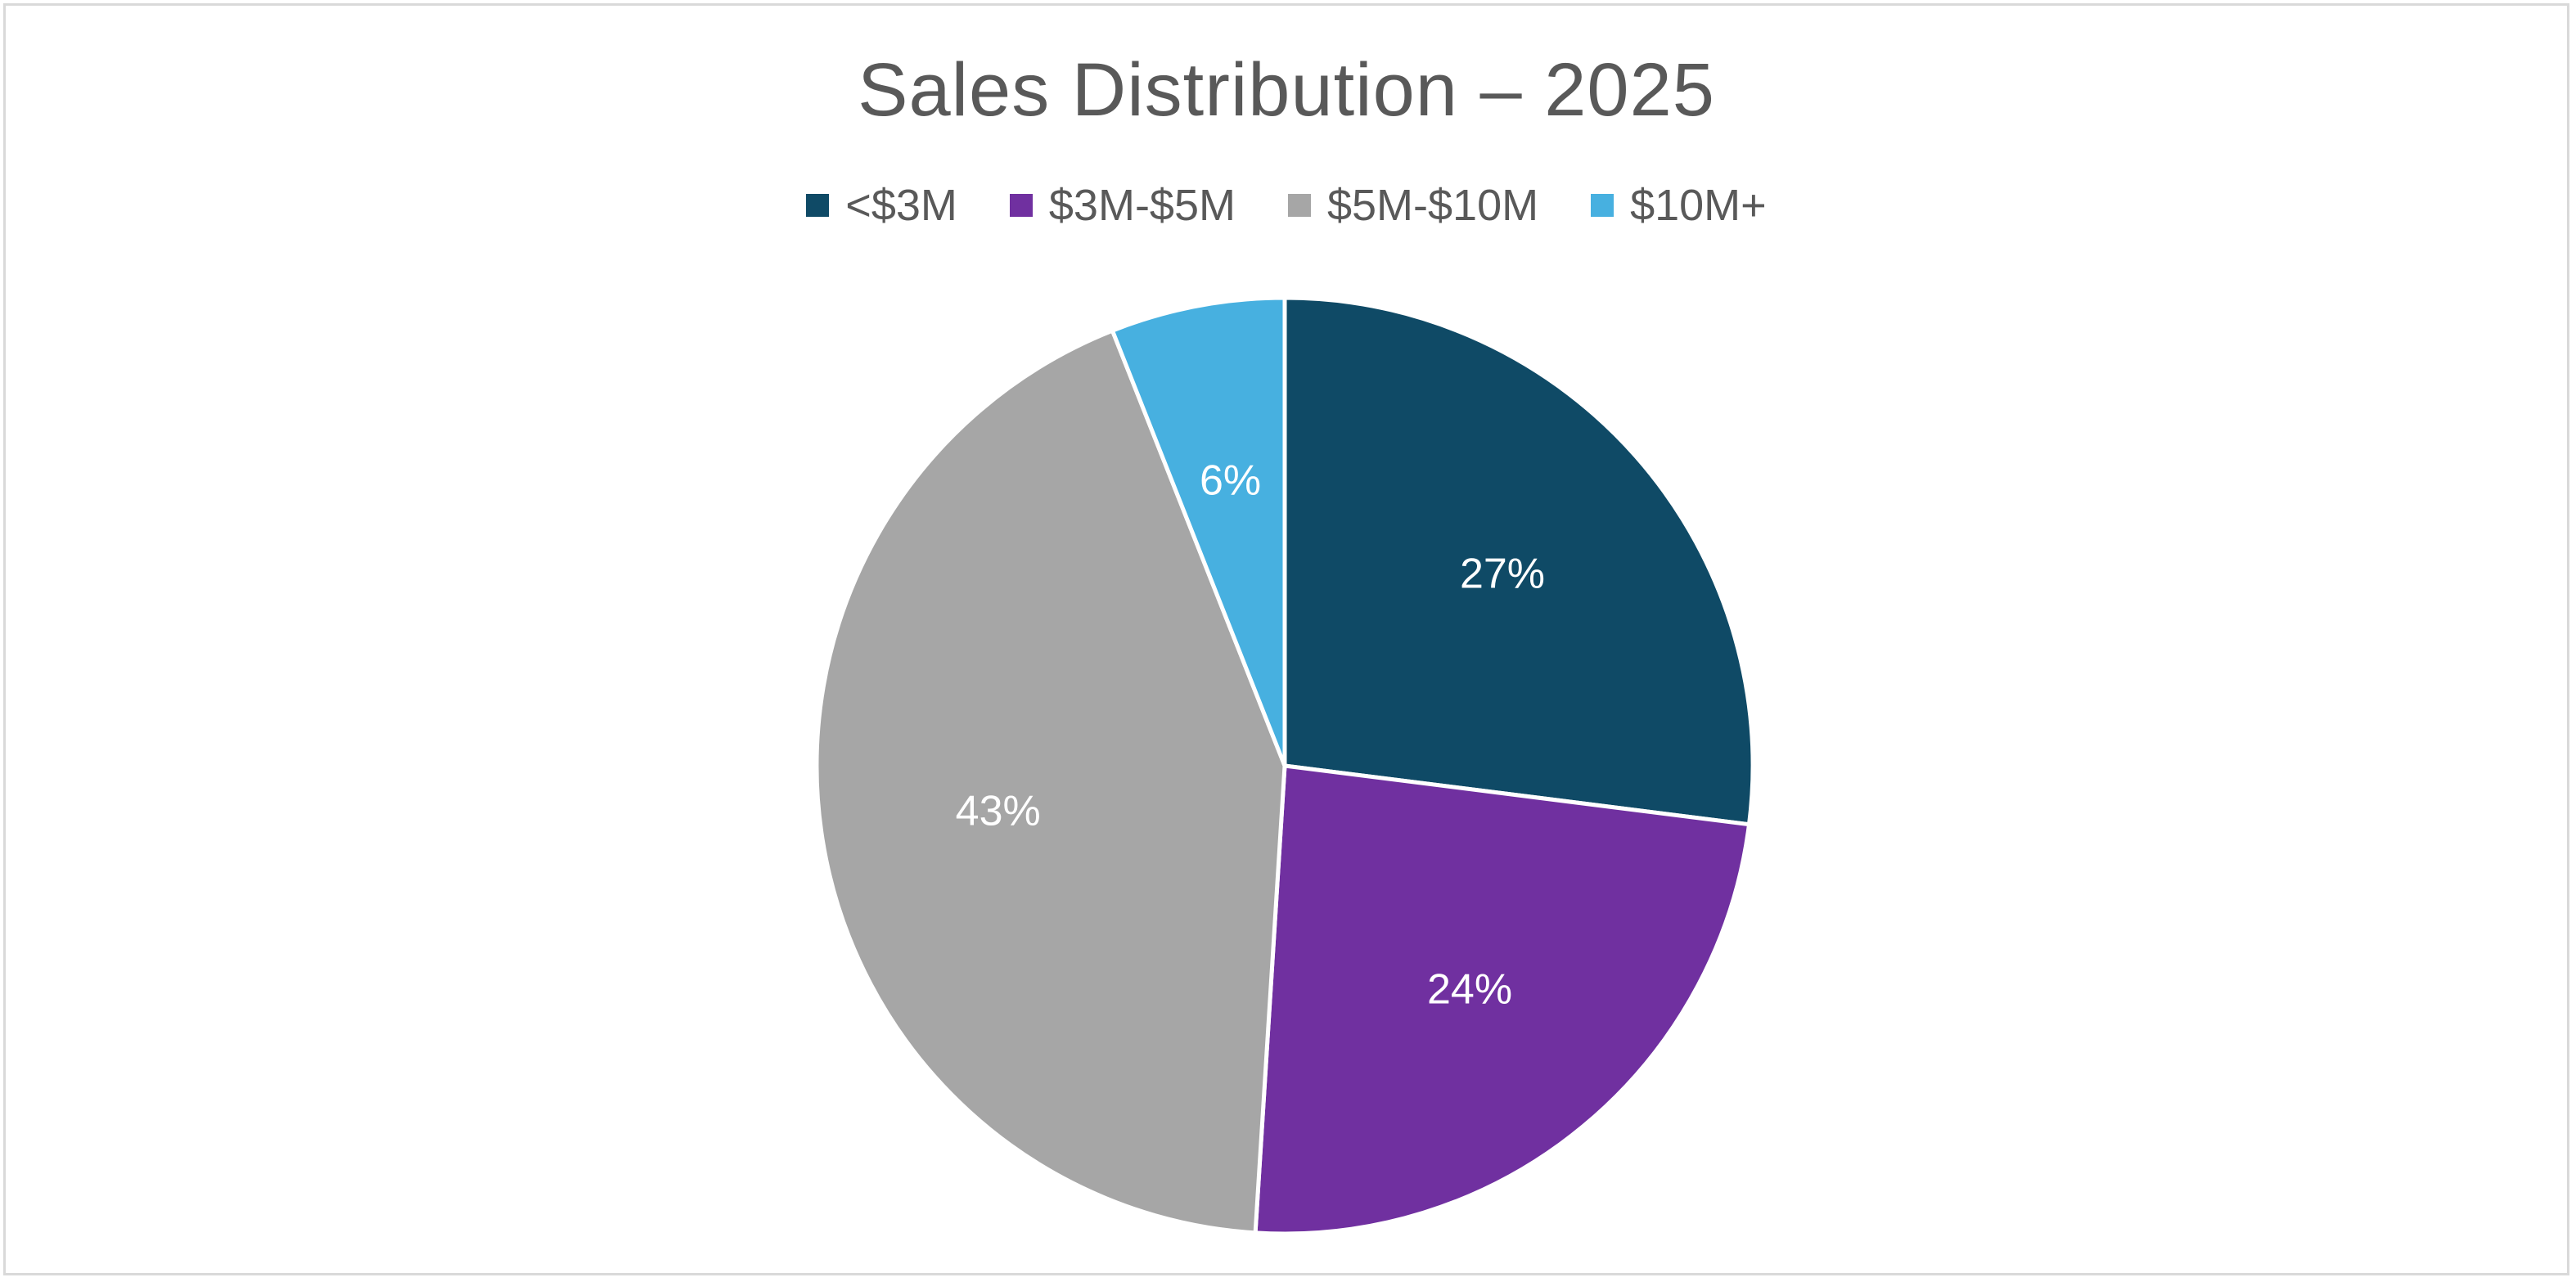 The height and width of the screenshot is (1282, 2576). I want to click on legend-label-under-3m: <$3M, so click(901, 205).